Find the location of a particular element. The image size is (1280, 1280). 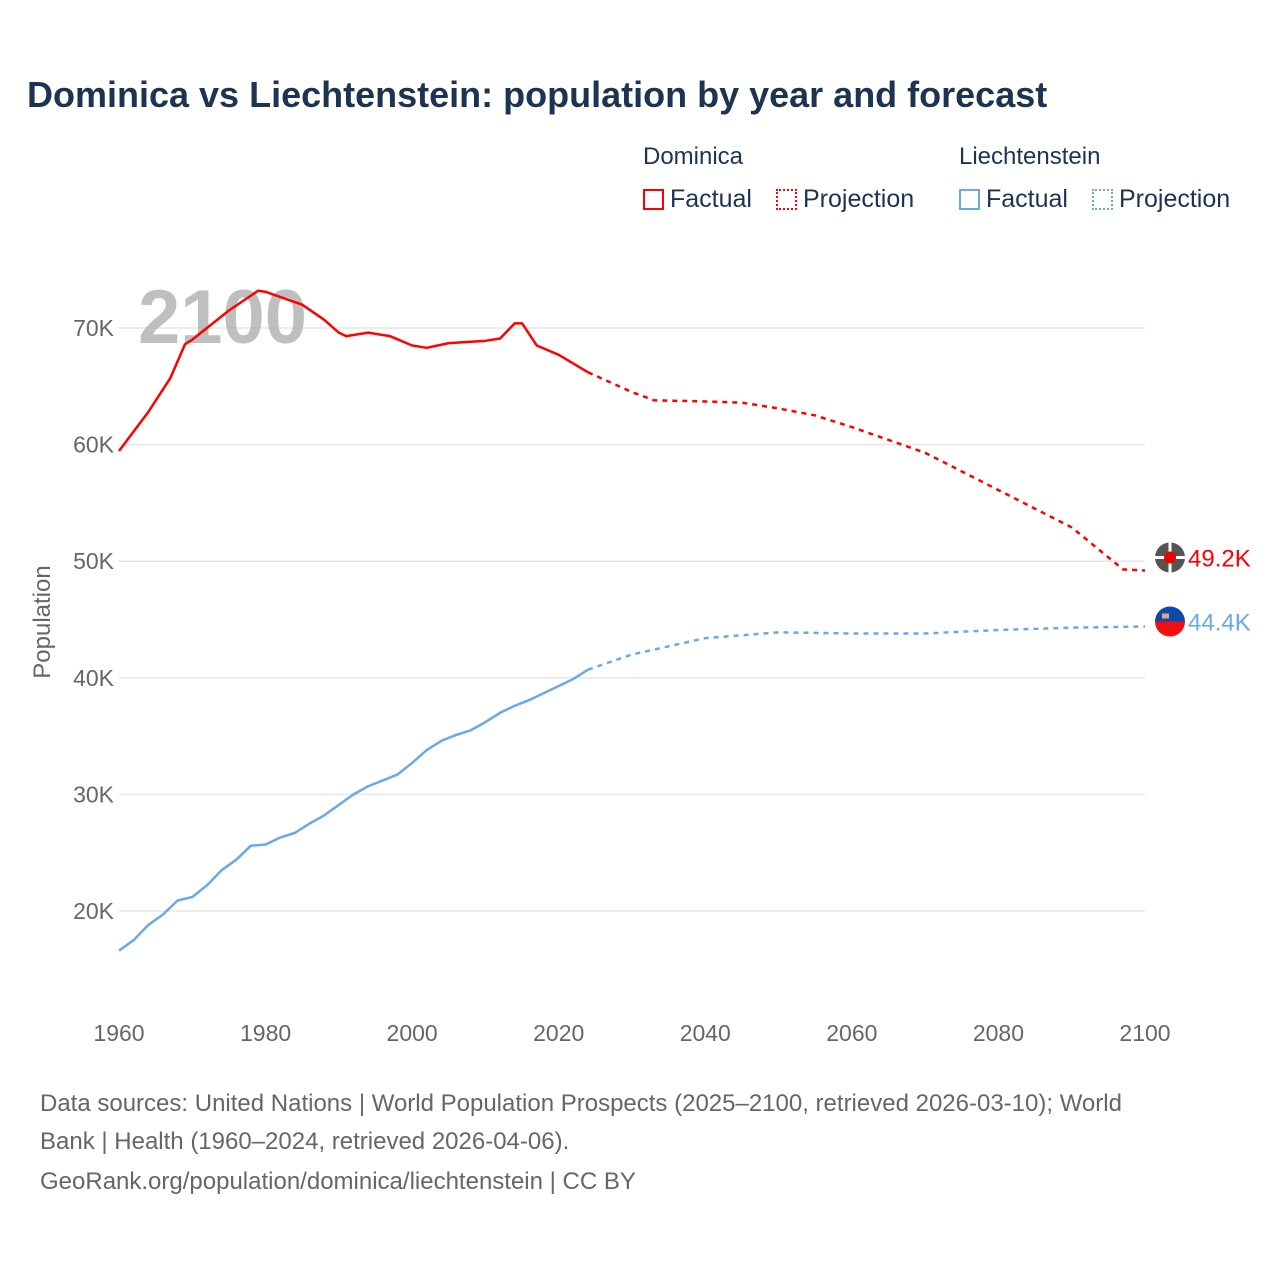

x-tick-label: 1980 is located at coordinates (265, 1033).